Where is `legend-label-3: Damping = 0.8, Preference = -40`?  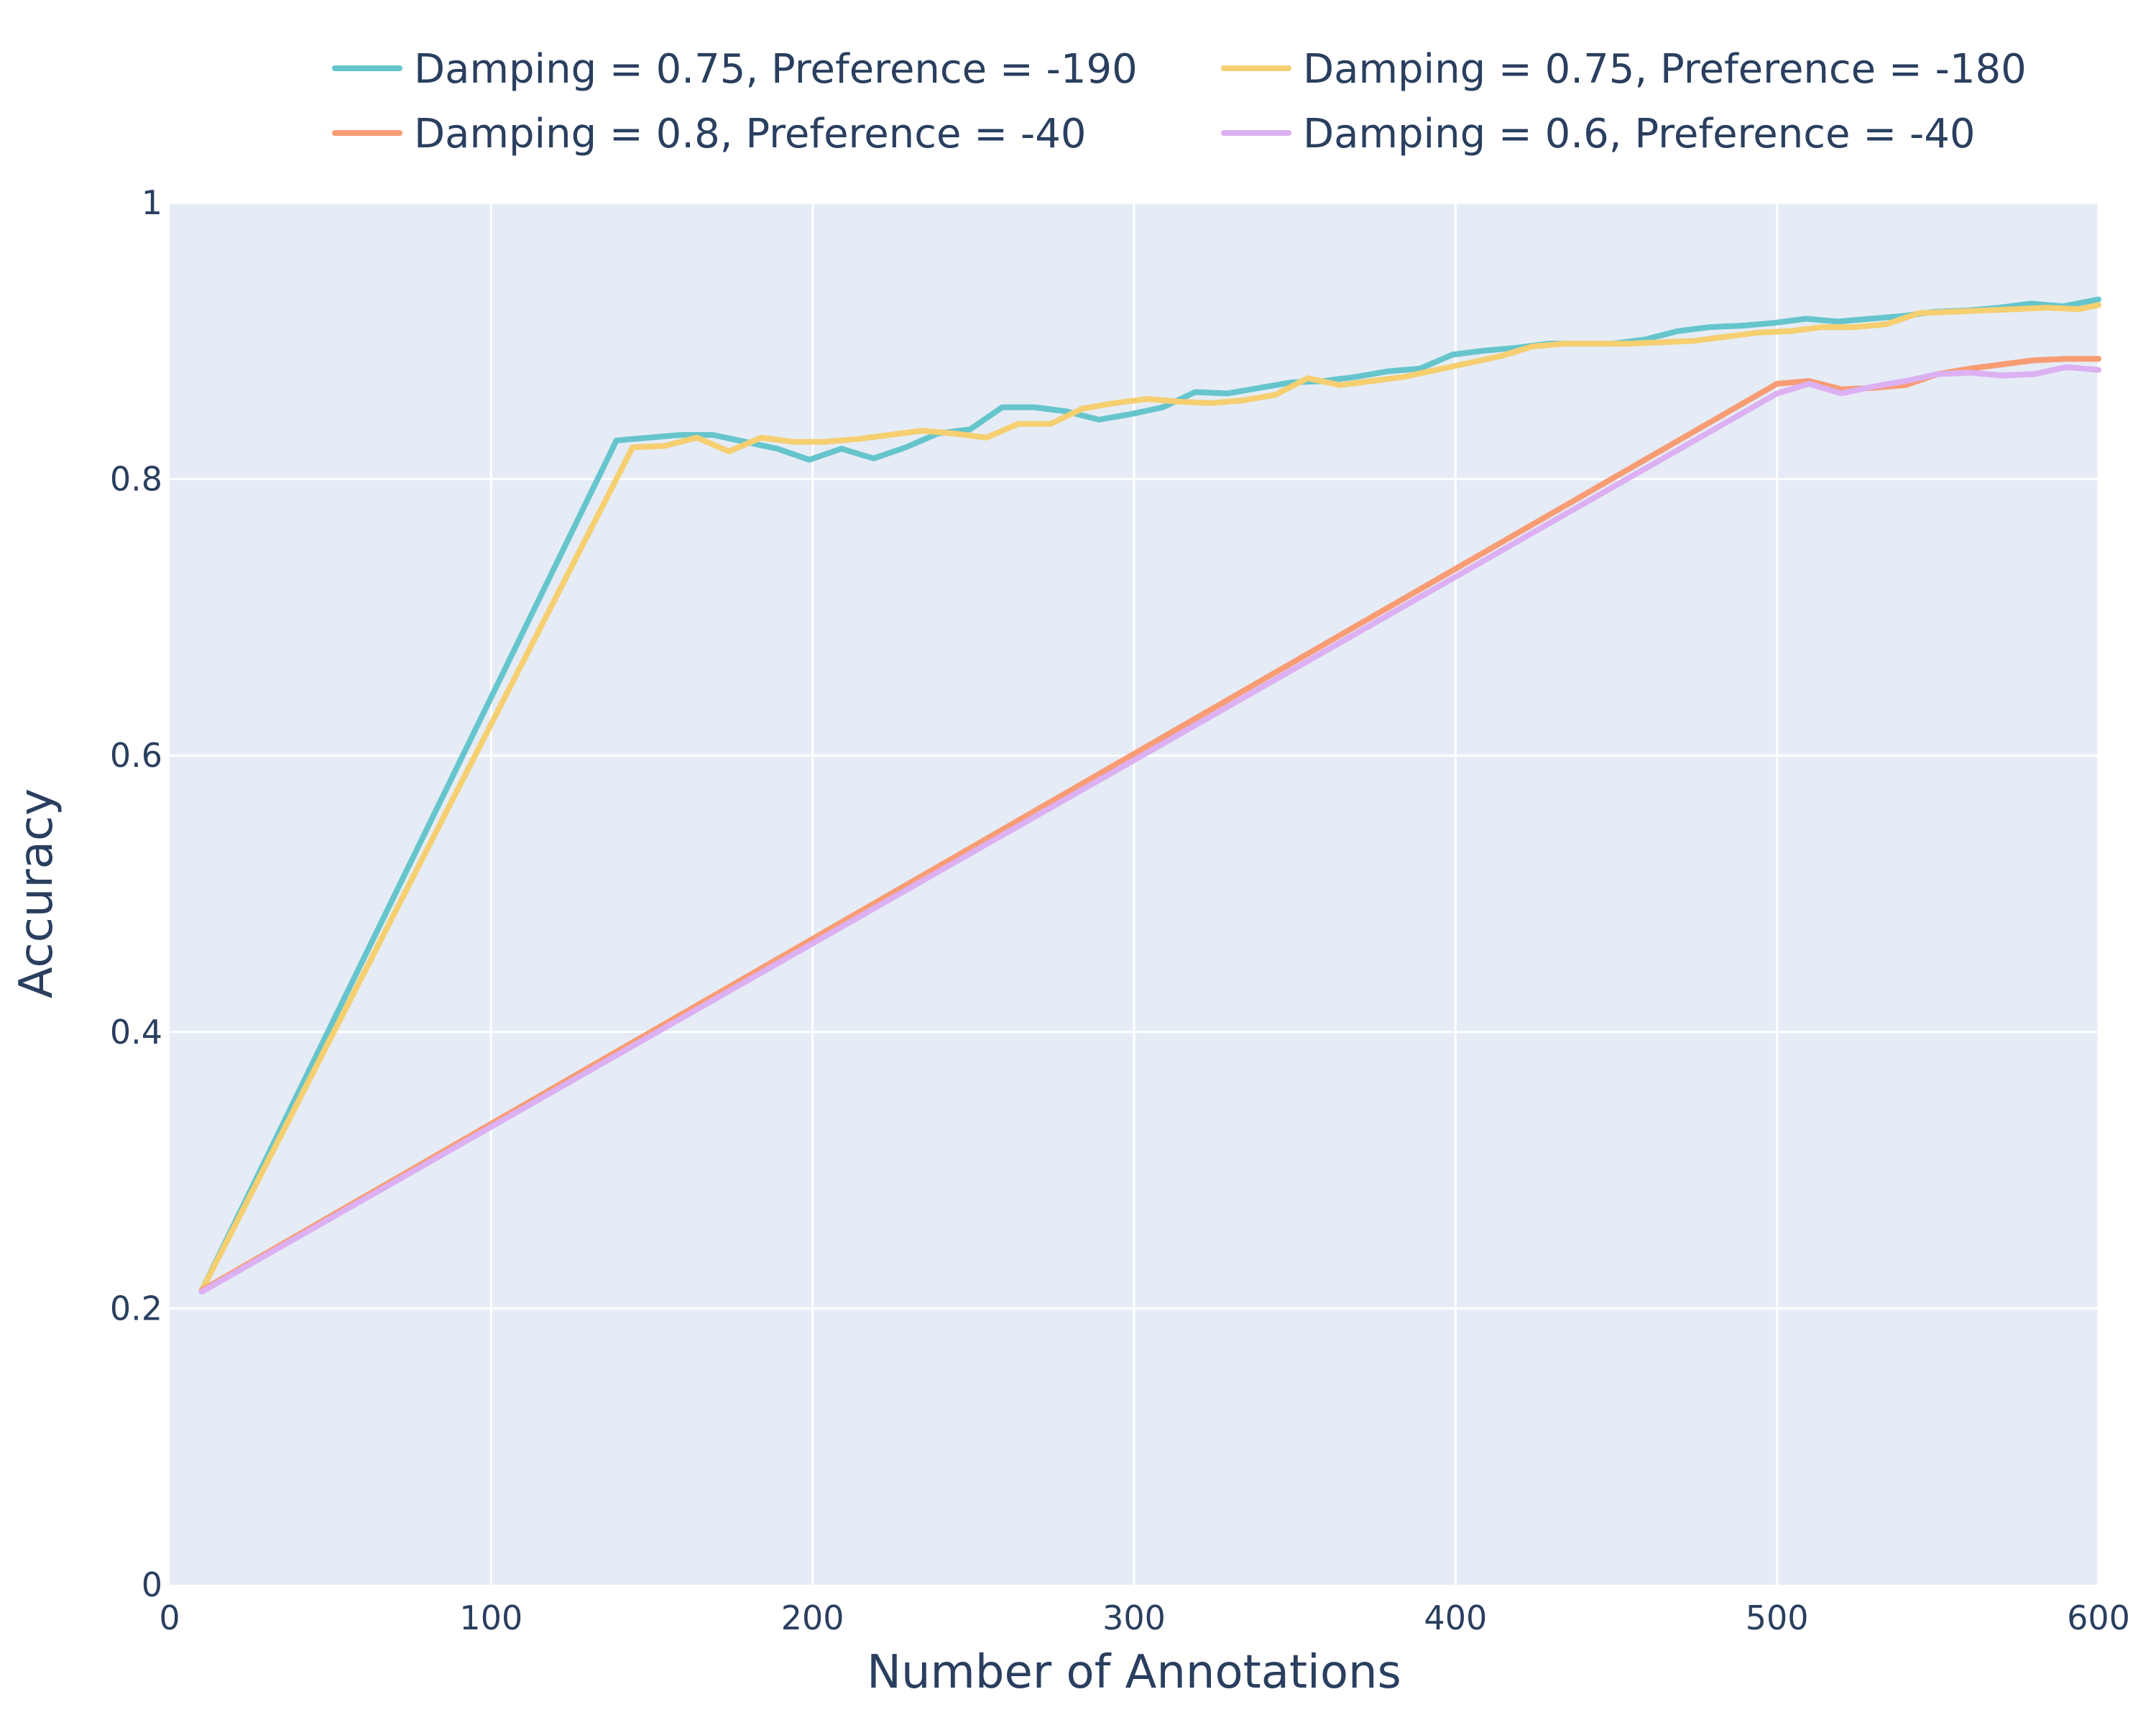 legend-label-3: Damping = 0.8, Preference = -40 is located at coordinates (750, 134).